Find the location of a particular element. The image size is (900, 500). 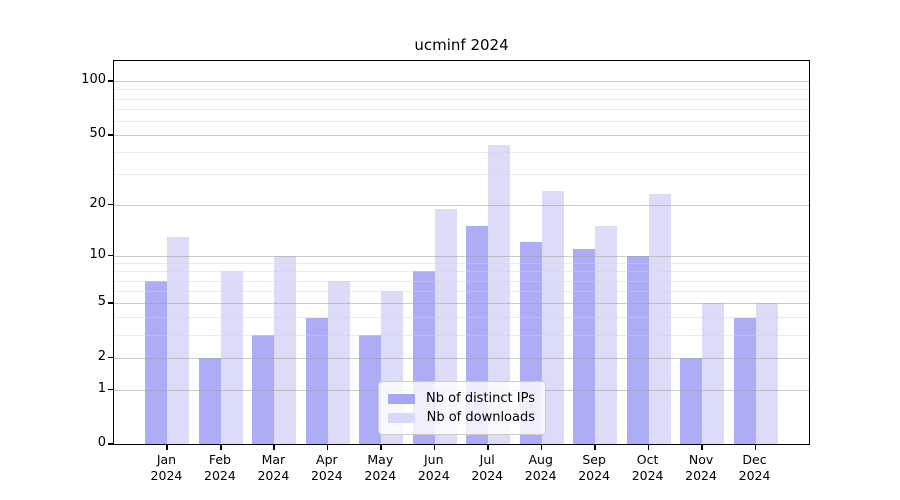

x-tick-label-jan: Jan 2024 is located at coordinates (166, 467).